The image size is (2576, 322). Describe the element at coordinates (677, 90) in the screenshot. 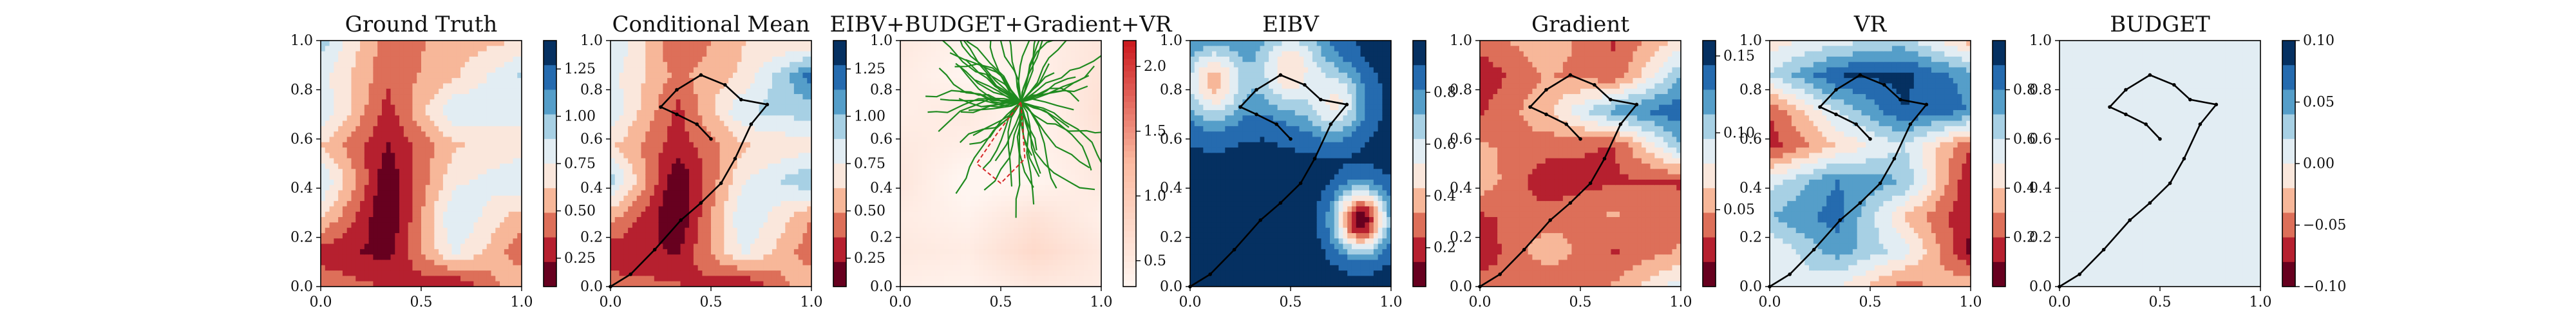

I see `trajectory-point` at that location.